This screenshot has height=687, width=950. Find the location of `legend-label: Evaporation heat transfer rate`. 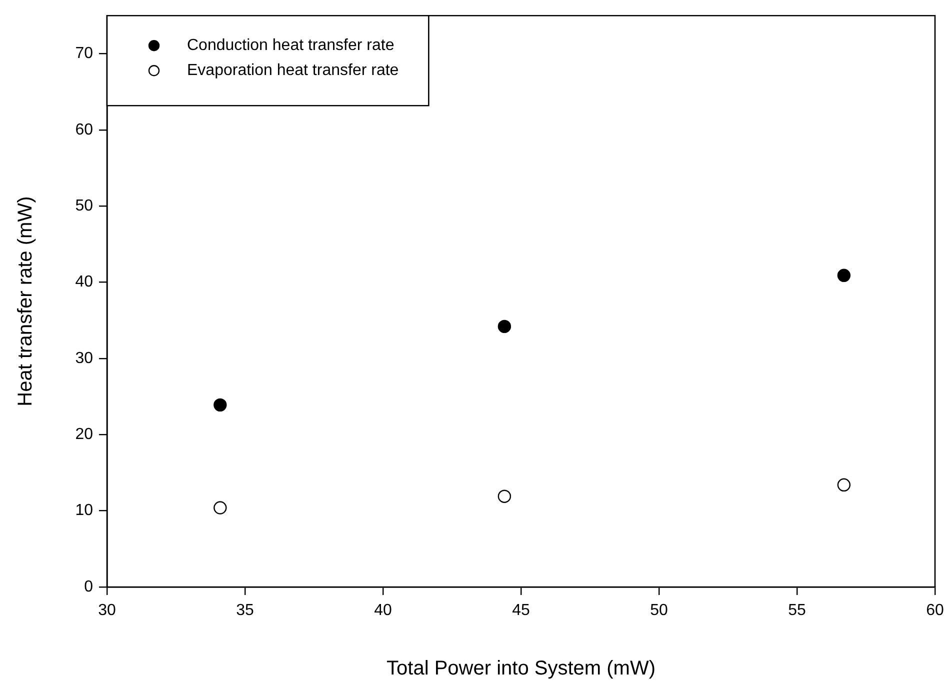

legend-label: Evaporation heat transfer rate is located at coordinates (293, 71).